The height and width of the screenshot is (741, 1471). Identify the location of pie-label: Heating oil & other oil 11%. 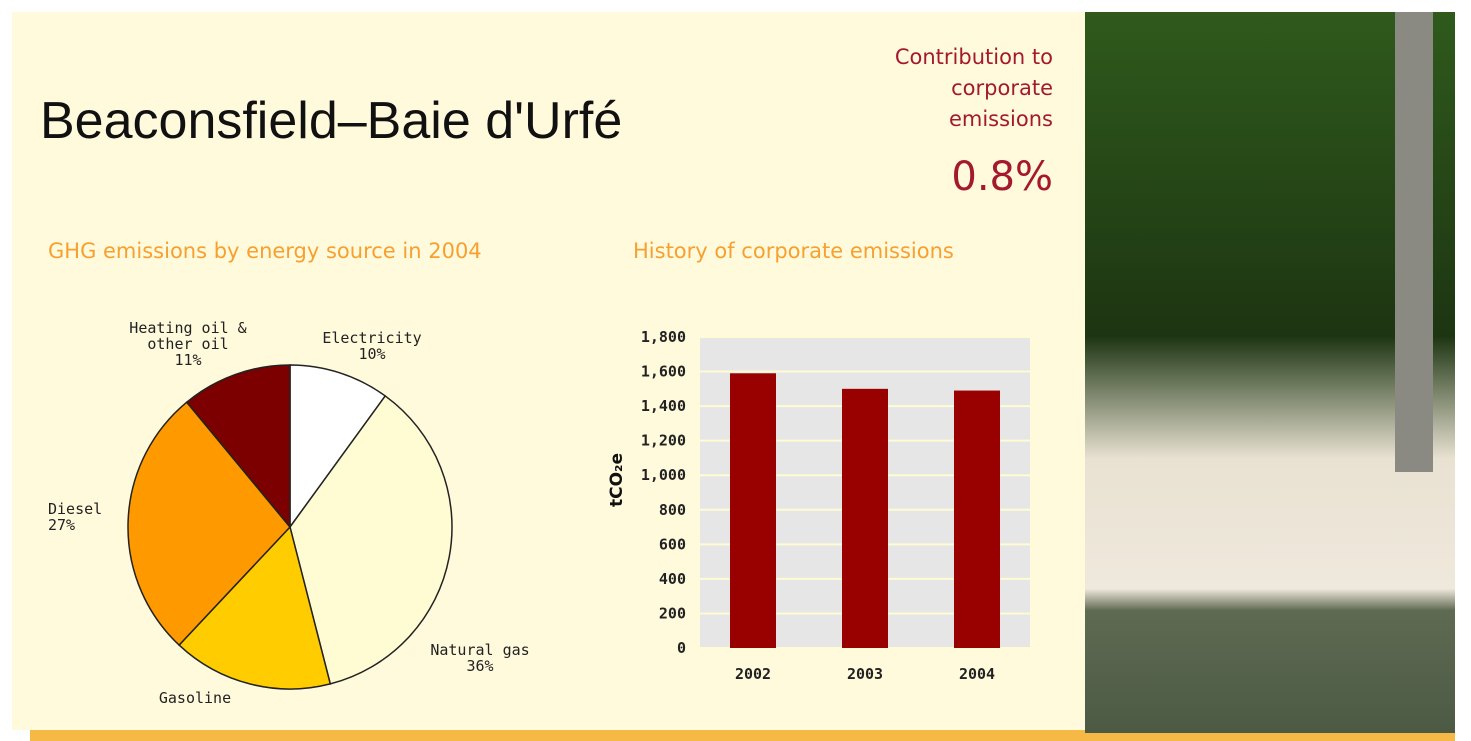
(188, 344).